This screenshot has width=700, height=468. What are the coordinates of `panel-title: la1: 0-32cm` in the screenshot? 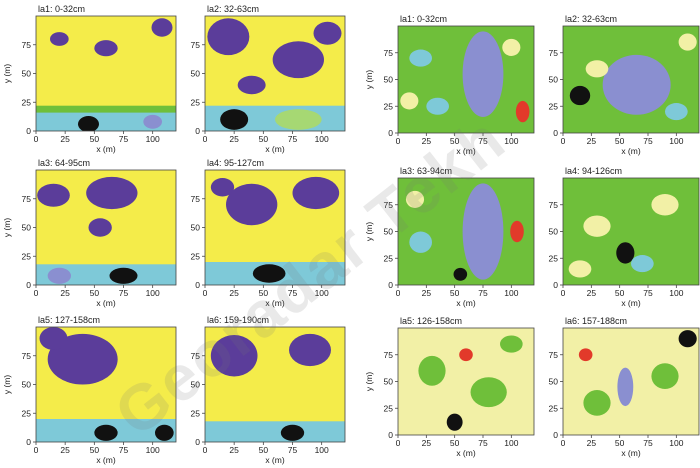 It's located at (61, 9).